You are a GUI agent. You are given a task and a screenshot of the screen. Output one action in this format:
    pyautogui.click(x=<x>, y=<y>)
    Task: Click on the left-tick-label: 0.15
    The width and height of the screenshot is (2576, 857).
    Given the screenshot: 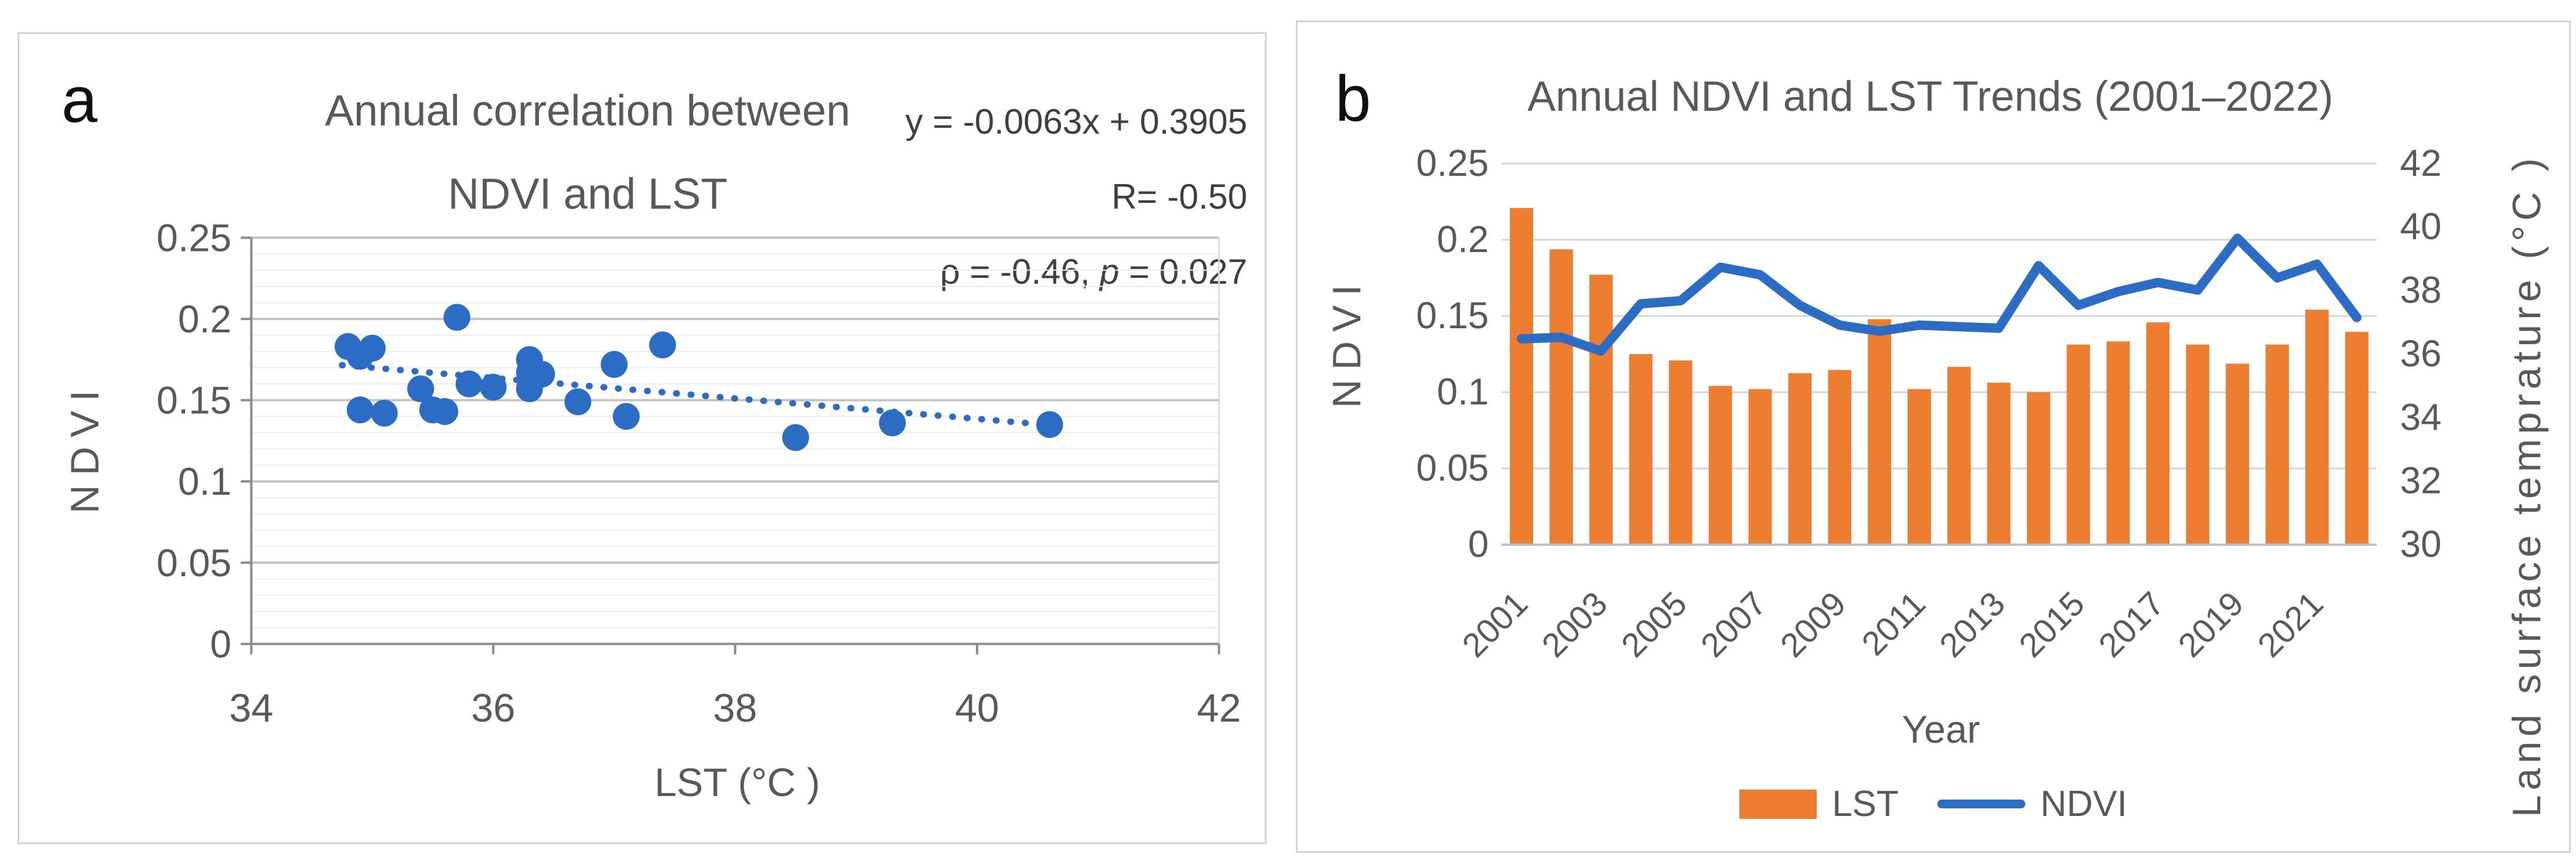 What is the action you would take?
    pyautogui.click(x=1452, y=315)
    